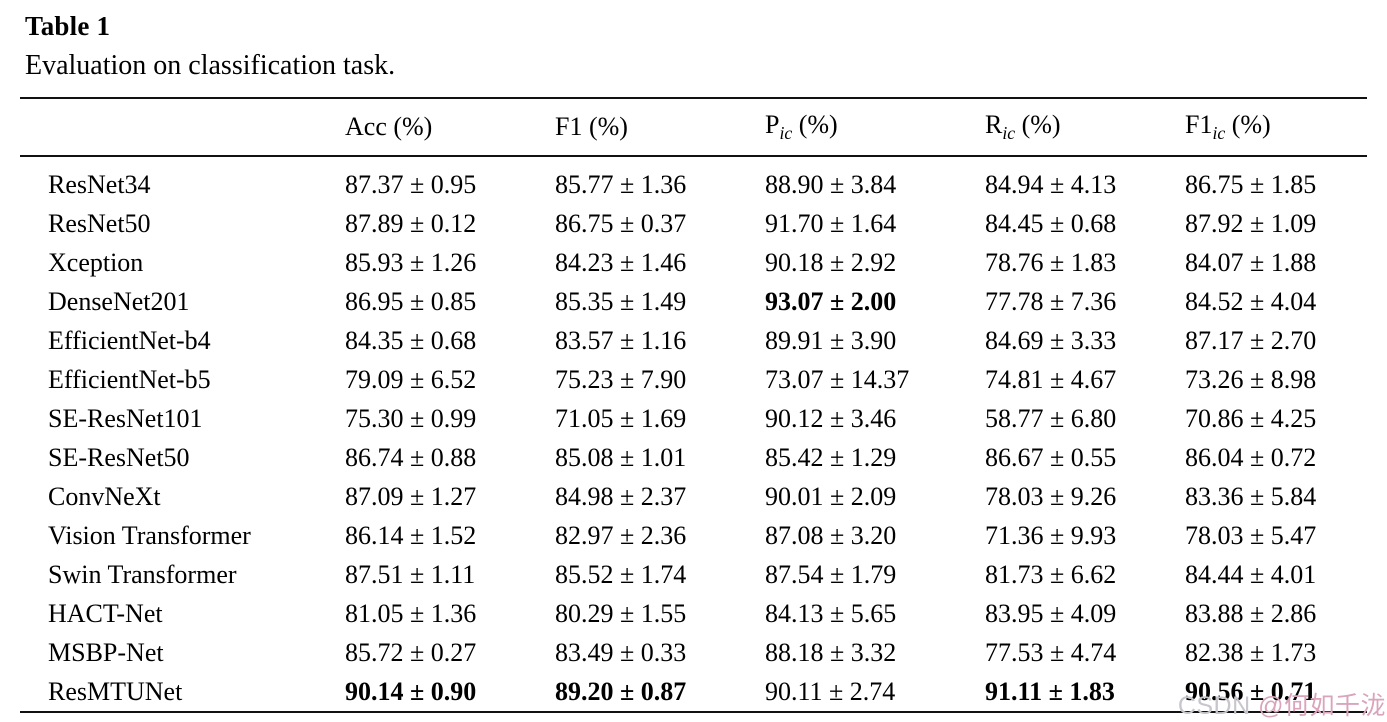  I want to click on value-cell: 85.72 ± 0.27, so click(411, 652).